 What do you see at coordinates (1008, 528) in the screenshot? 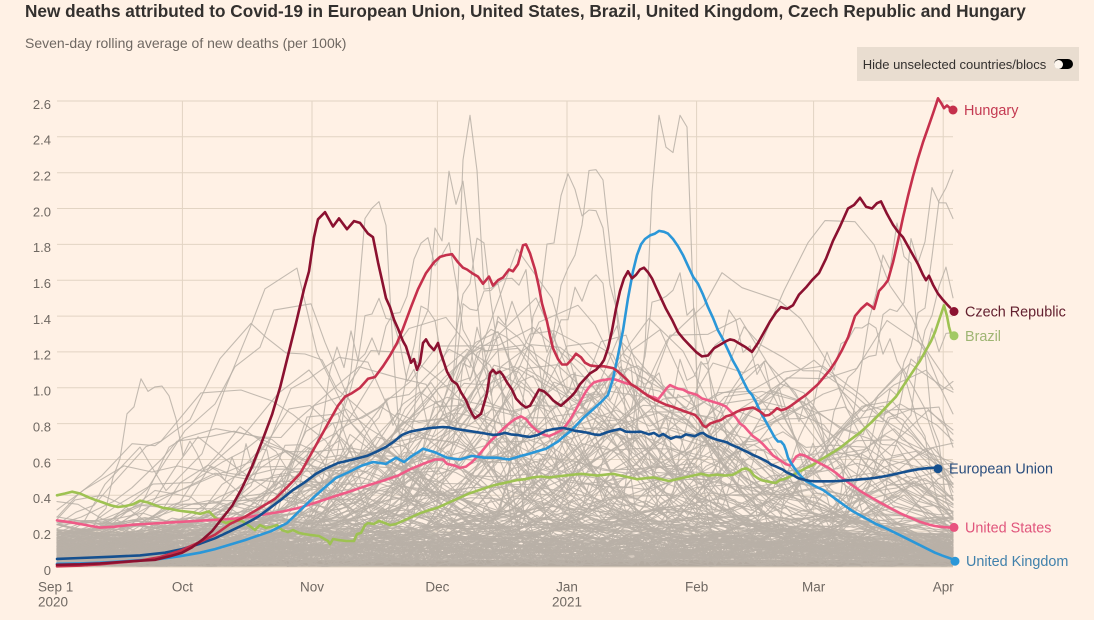
I see `svg-text: United States` at bounding box center [1008, 528].